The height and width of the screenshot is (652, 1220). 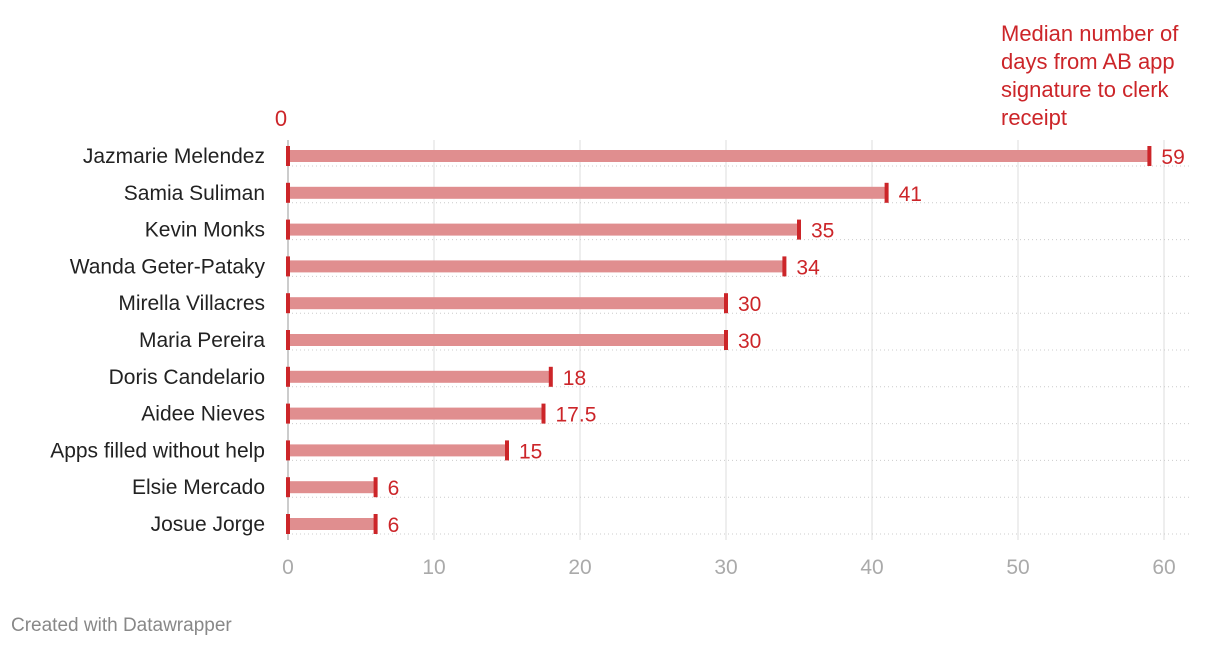 I want to click on series-name-label: days from AB app, so click(x=1088, y=61).